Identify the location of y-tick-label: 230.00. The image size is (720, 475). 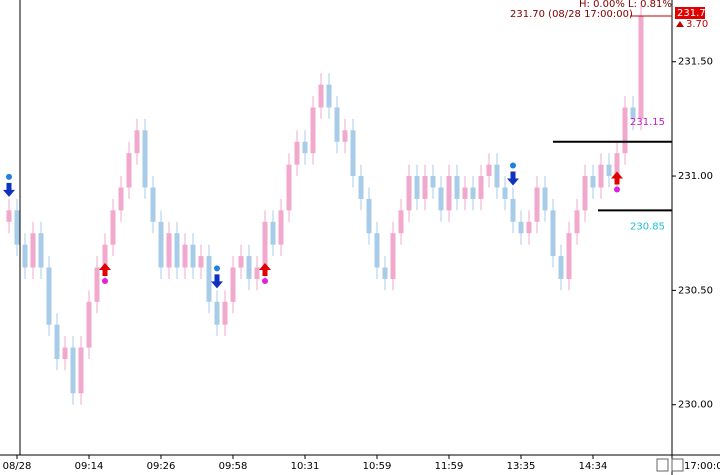
(695, 405).